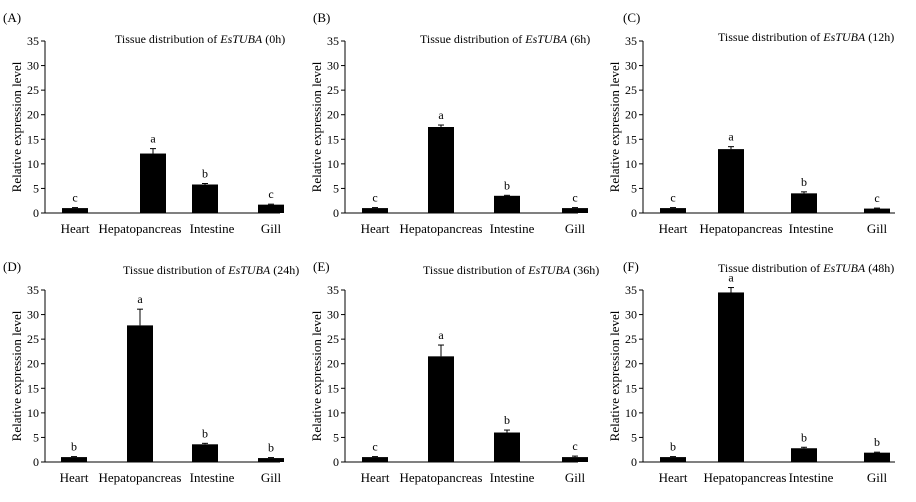 Image resolution: width=916 pixels, height=502 pixels. Describe the element at coordinates (200, 39) in the screenshot. I see `chart-title: Tissue distribution of EsTUBA (0h)` at that location.